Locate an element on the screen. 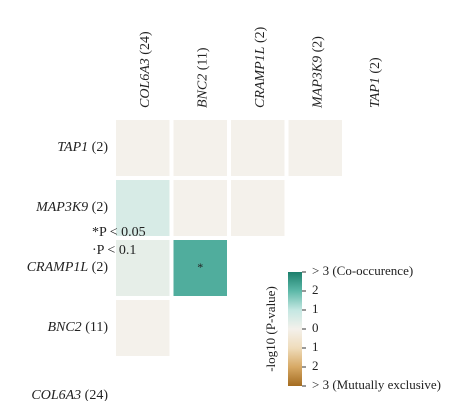  cell-label: * is located at coordinates (200, 267).